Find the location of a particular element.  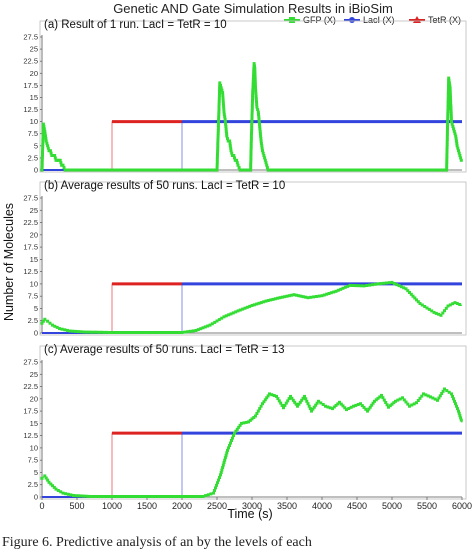

x-tick-label: 6000 is located at coordinates (462, 506).